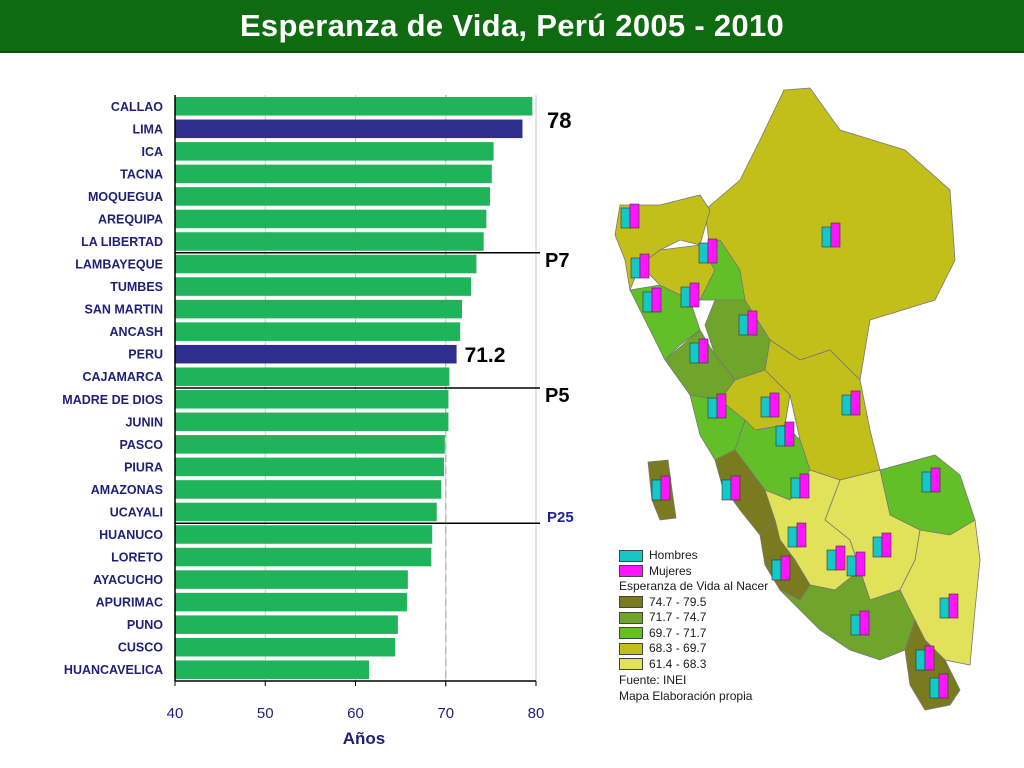  Describe the element at coordinates (130, 219) in the screenshot. I see `category-label: AREQUIPA` at that location.